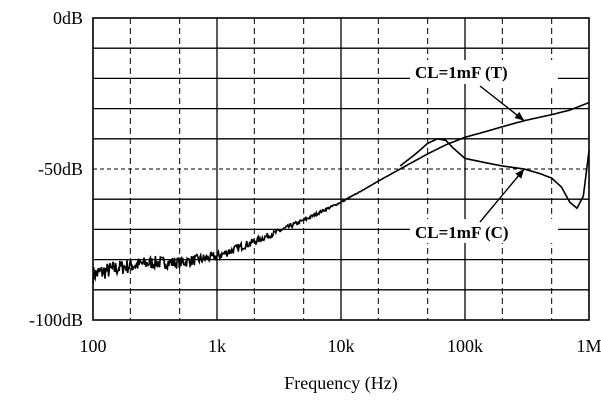 This screenshot has width=601, height=400. I want to click on series-line-c, so click(494, 174).